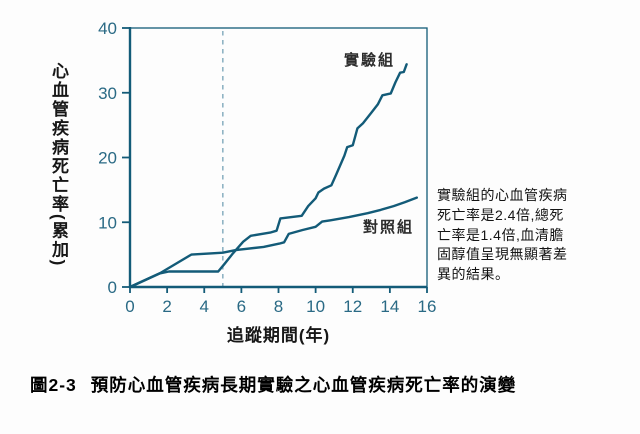 The image size is (640, 434). What do you see at coordinates (315, 306) in the screenshot?
I see `x-tick-label: 10` at bounding box center [315, 306].